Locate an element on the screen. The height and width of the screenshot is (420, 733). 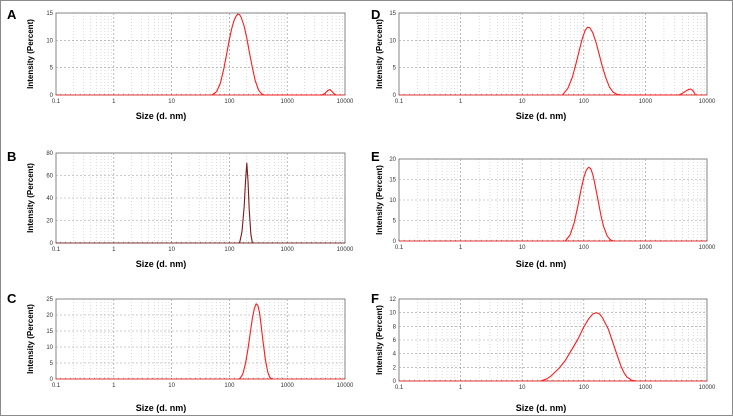
panel-label: F is located at coordinates (375, 298).